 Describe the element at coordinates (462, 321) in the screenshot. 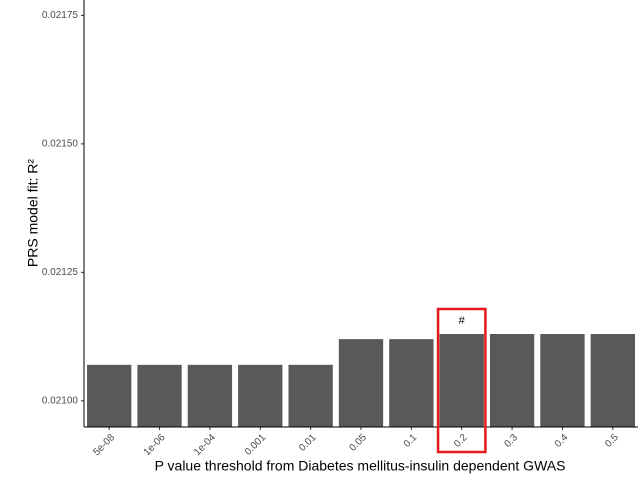

I see `annotation: #` at that location.